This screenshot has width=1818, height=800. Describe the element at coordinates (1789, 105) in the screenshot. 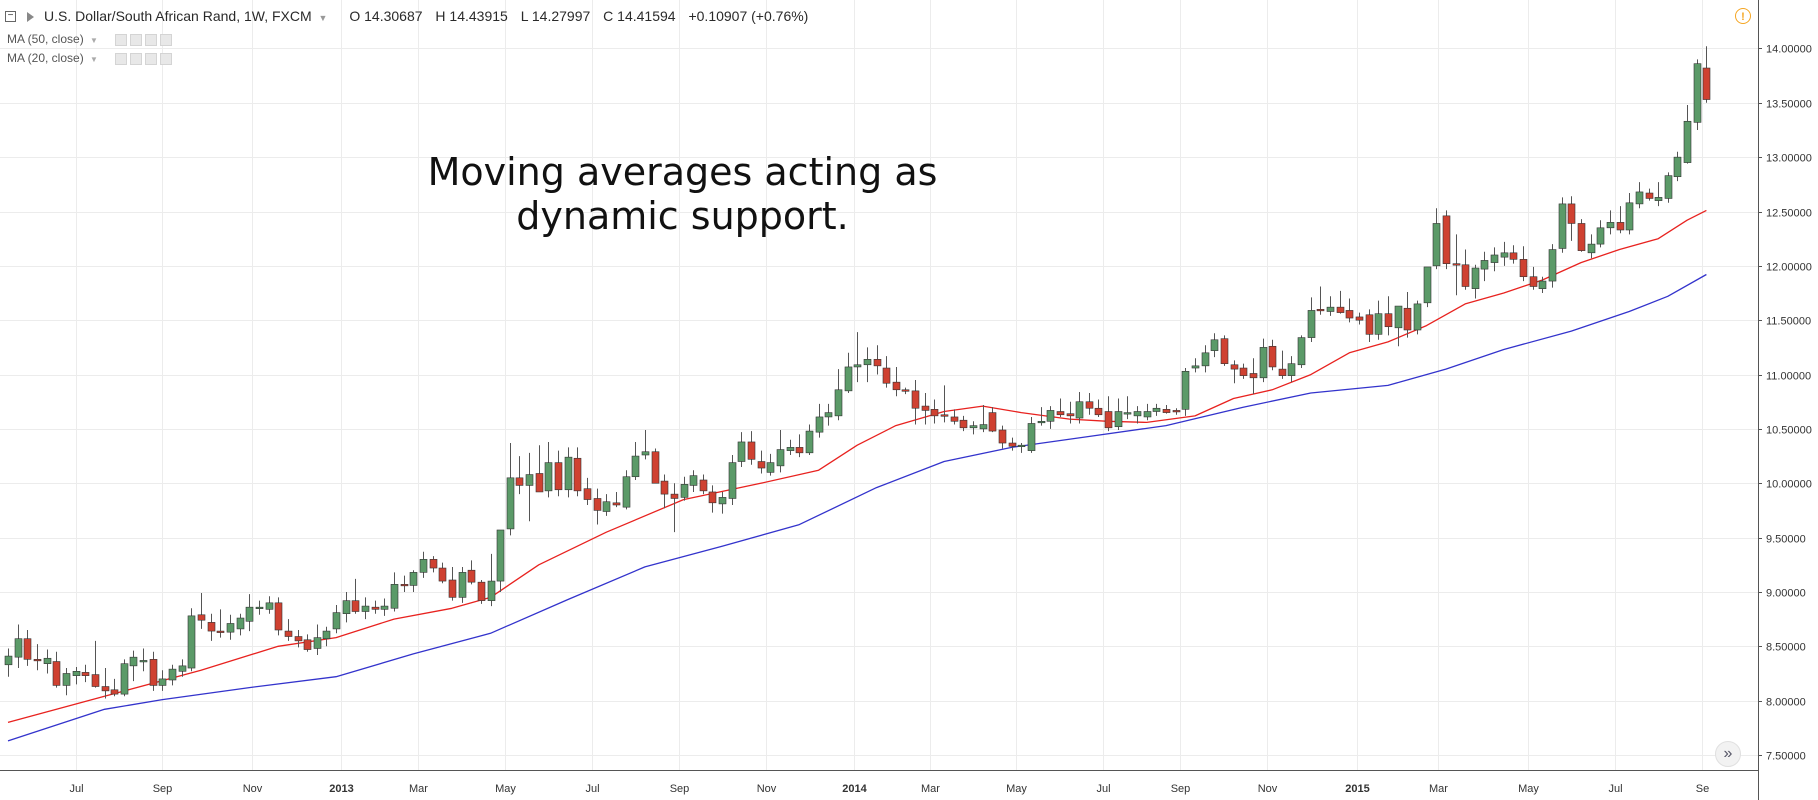

I see `price-tick-label: 13.50000` at that location.